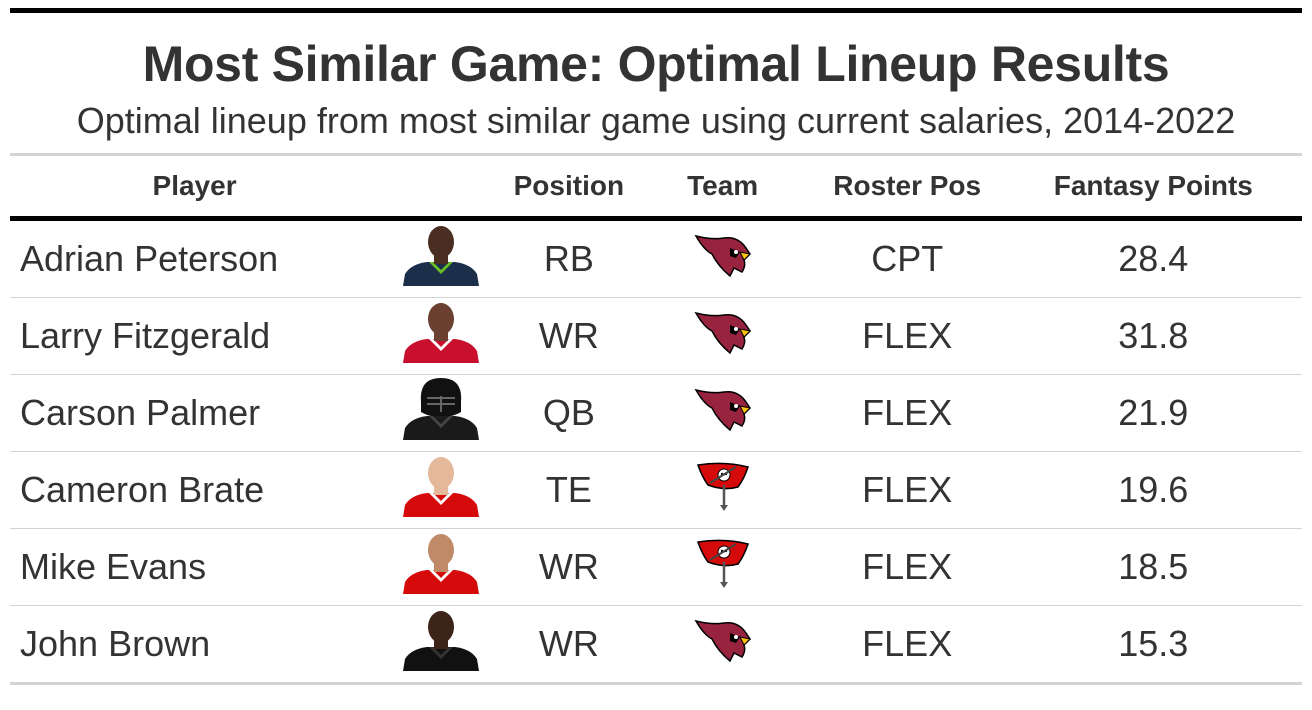  Describe the element at coordinates (1153, 336) in the screenshot. I see `fantasy-points: 31.8` at that location.